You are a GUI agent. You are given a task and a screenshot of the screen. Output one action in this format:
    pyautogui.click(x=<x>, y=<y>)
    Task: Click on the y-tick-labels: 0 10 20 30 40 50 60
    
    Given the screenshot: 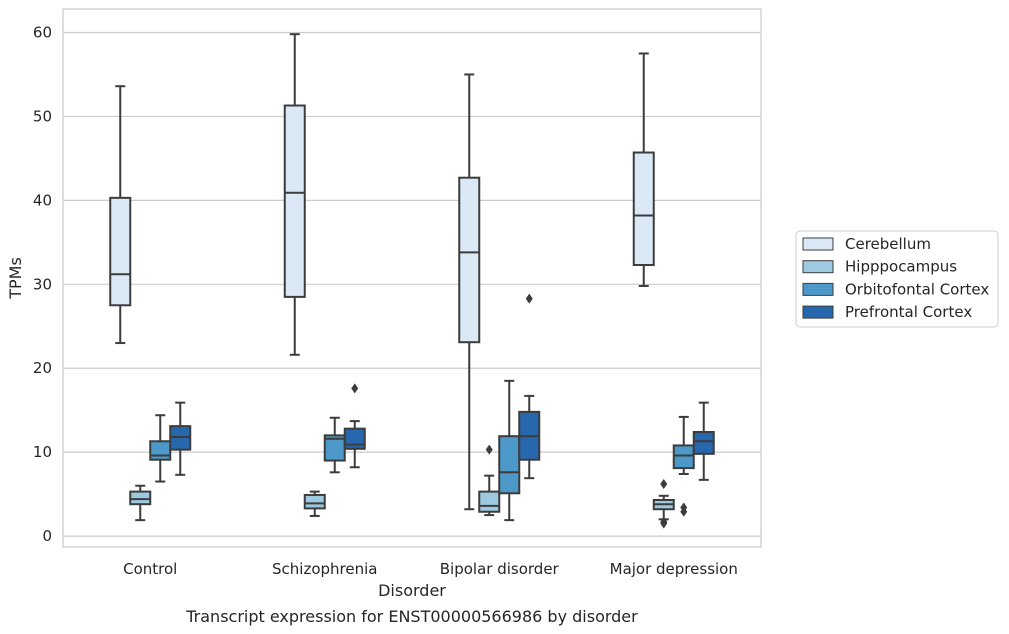 What is the action you would take?
    pyautogui.click(x=42, y=285)
    